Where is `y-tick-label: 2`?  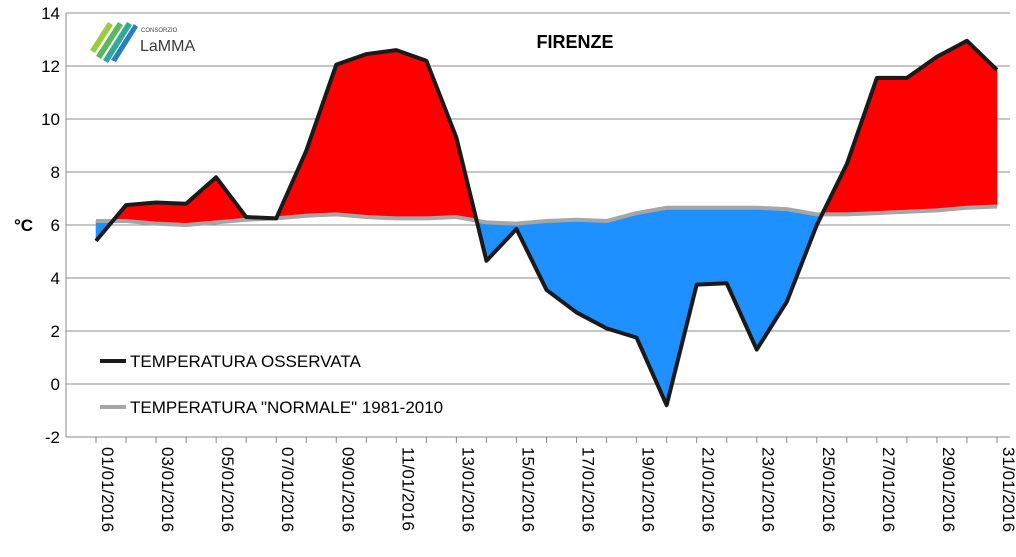
y-tick-label: 2 is located at coordinates (55, 331).